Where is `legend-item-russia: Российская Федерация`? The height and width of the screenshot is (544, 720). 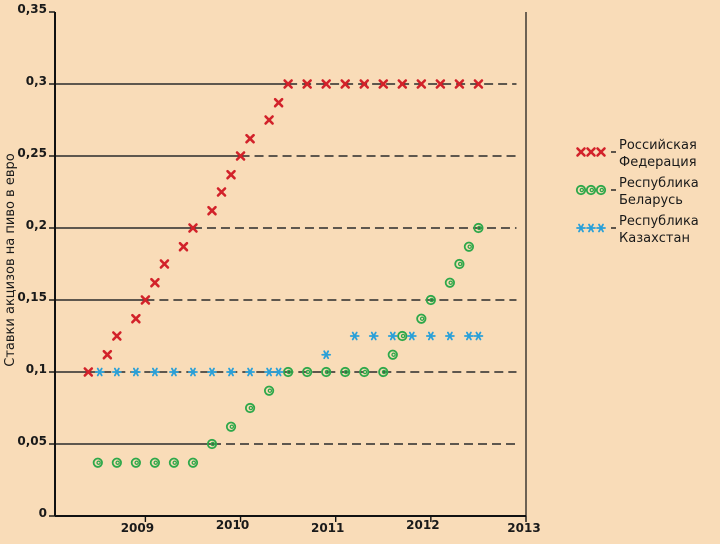 legend-item-russia: Российская Федерация is located at coordinates (636, 154).